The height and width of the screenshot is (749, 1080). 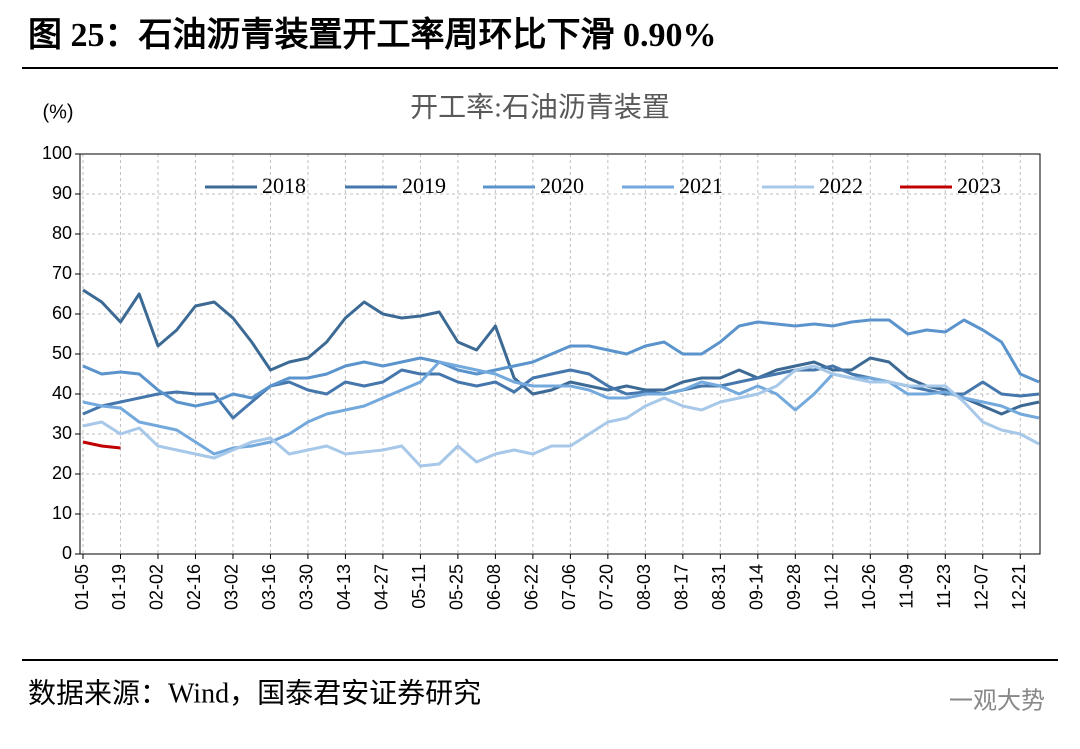 I want to click on chart-title: 开工率:石油沥青装置, so click(x=540, y=107).